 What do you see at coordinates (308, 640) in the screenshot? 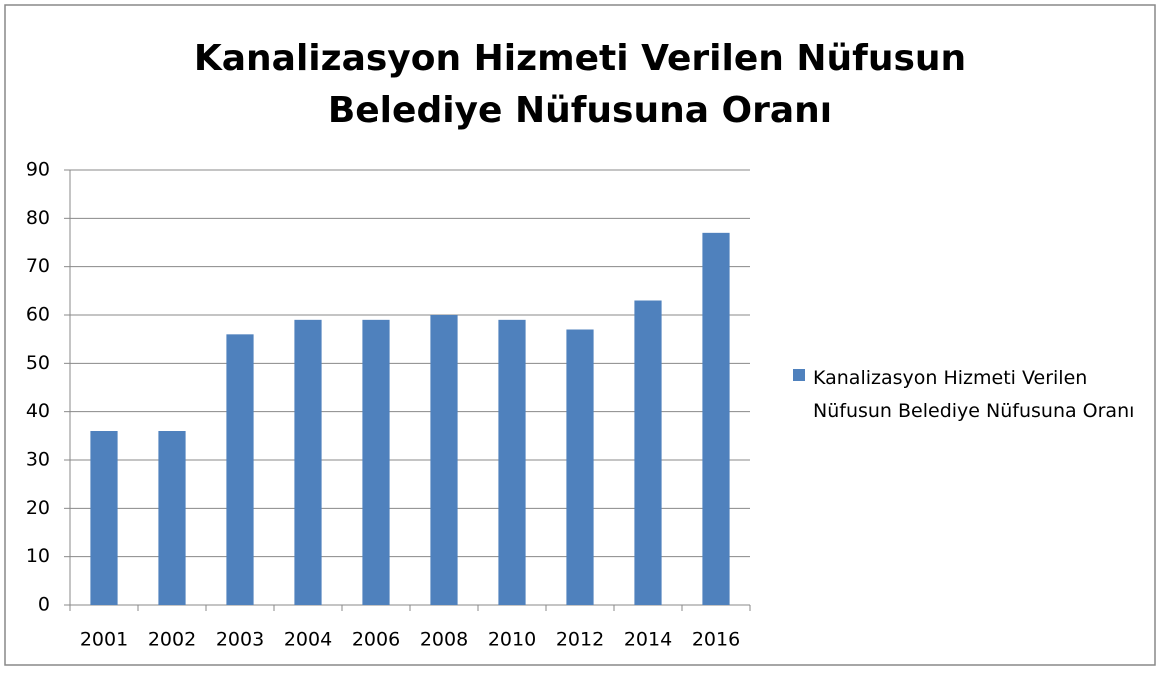
I see `x-tick-label: 2004` at bounding box center [308, 640].